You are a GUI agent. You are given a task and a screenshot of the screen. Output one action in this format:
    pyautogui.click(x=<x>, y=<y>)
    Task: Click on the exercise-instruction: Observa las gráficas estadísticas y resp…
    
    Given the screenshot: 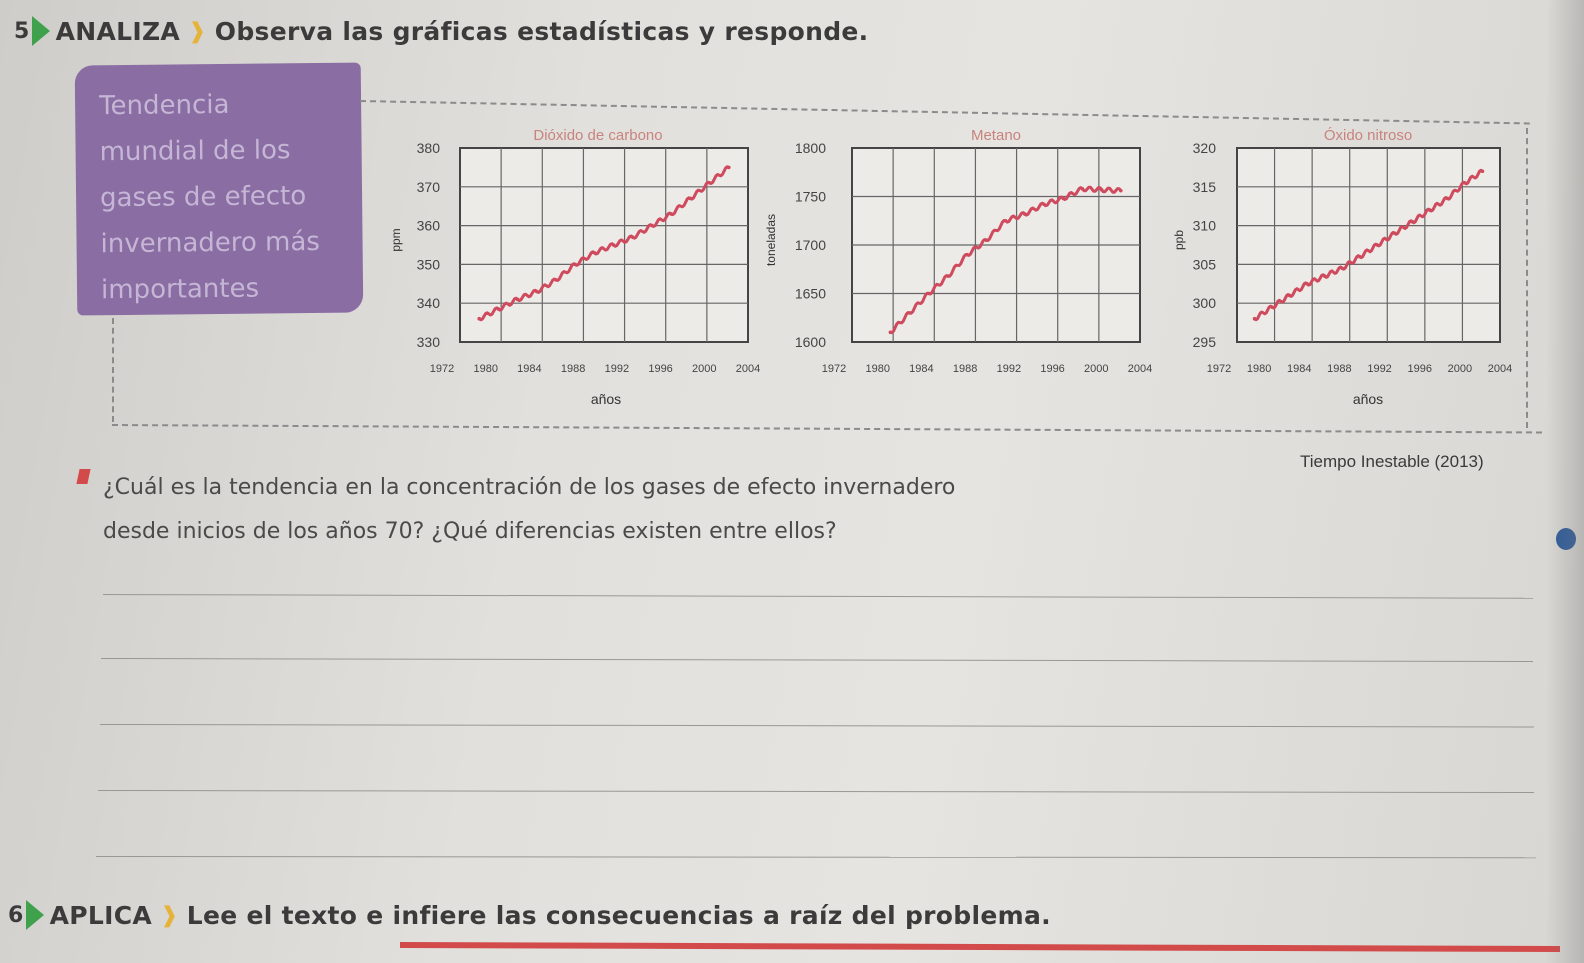 What is the action you would take?
    pyautogui.click(x=541, y=31)
    